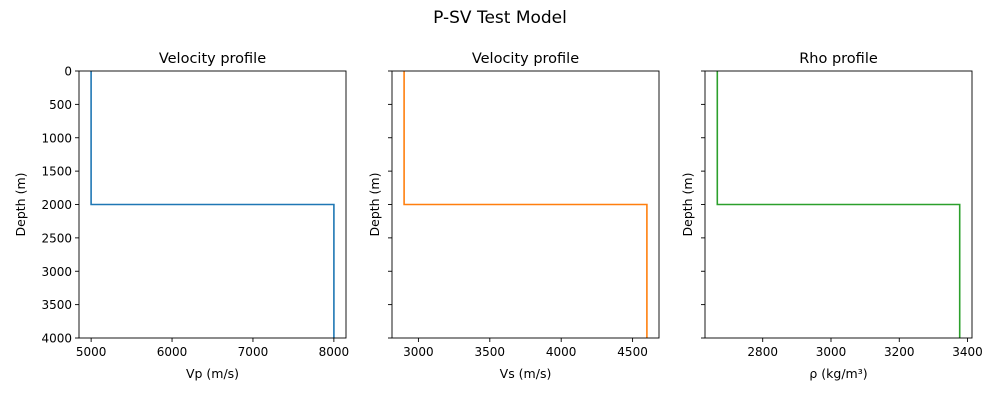 This screenshot has height=404, width=1000. Describe the element at coordinates (56, 305) in the screenshot. I see `y-tick-label: 3500` at that location.